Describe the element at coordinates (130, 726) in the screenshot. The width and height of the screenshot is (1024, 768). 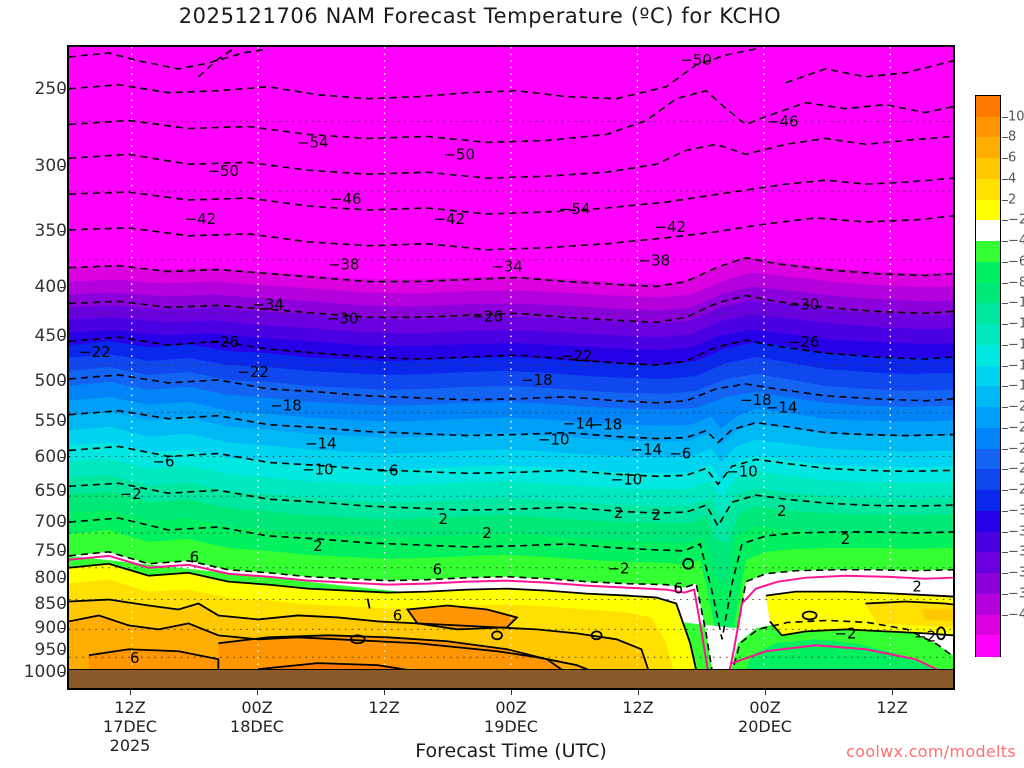
I see `x-axis-tick-label: 12Z 17DEC 2025` at that location.